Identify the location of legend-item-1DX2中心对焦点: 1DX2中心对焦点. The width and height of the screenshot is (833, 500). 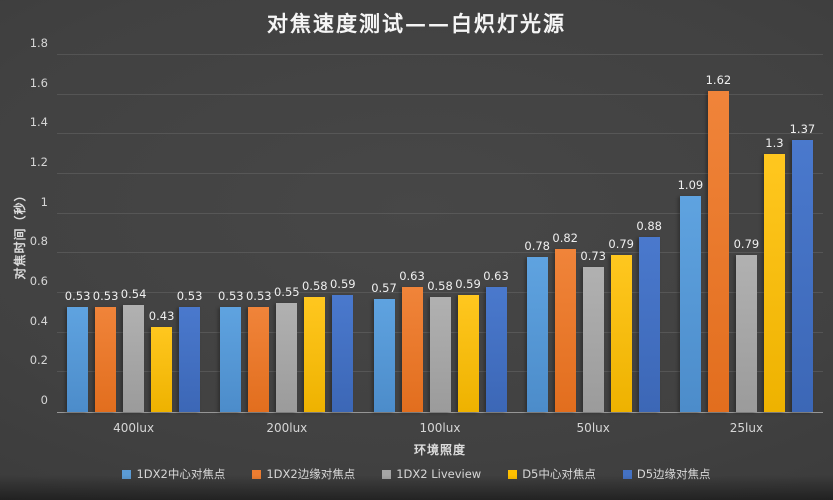
(173, 474).